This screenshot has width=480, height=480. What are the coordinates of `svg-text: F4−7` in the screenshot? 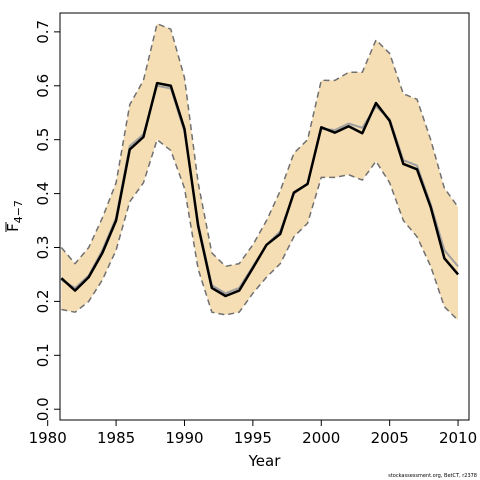 It's located at (14, 216).